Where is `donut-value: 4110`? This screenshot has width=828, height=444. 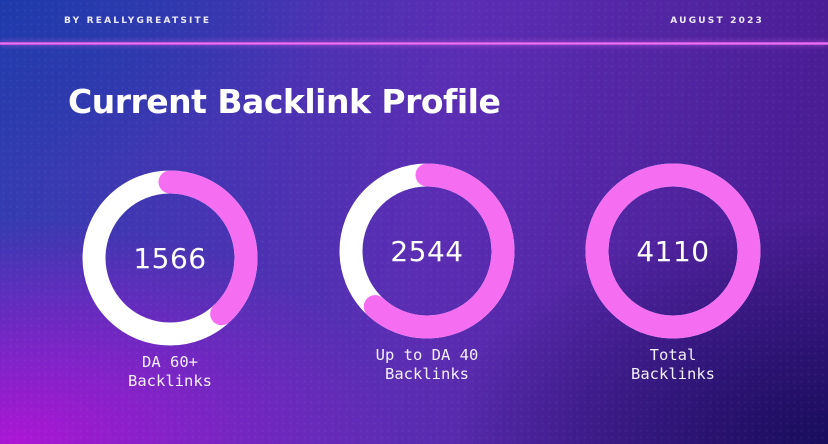 donut-value: 4110 is located at coordinates (673, 251).